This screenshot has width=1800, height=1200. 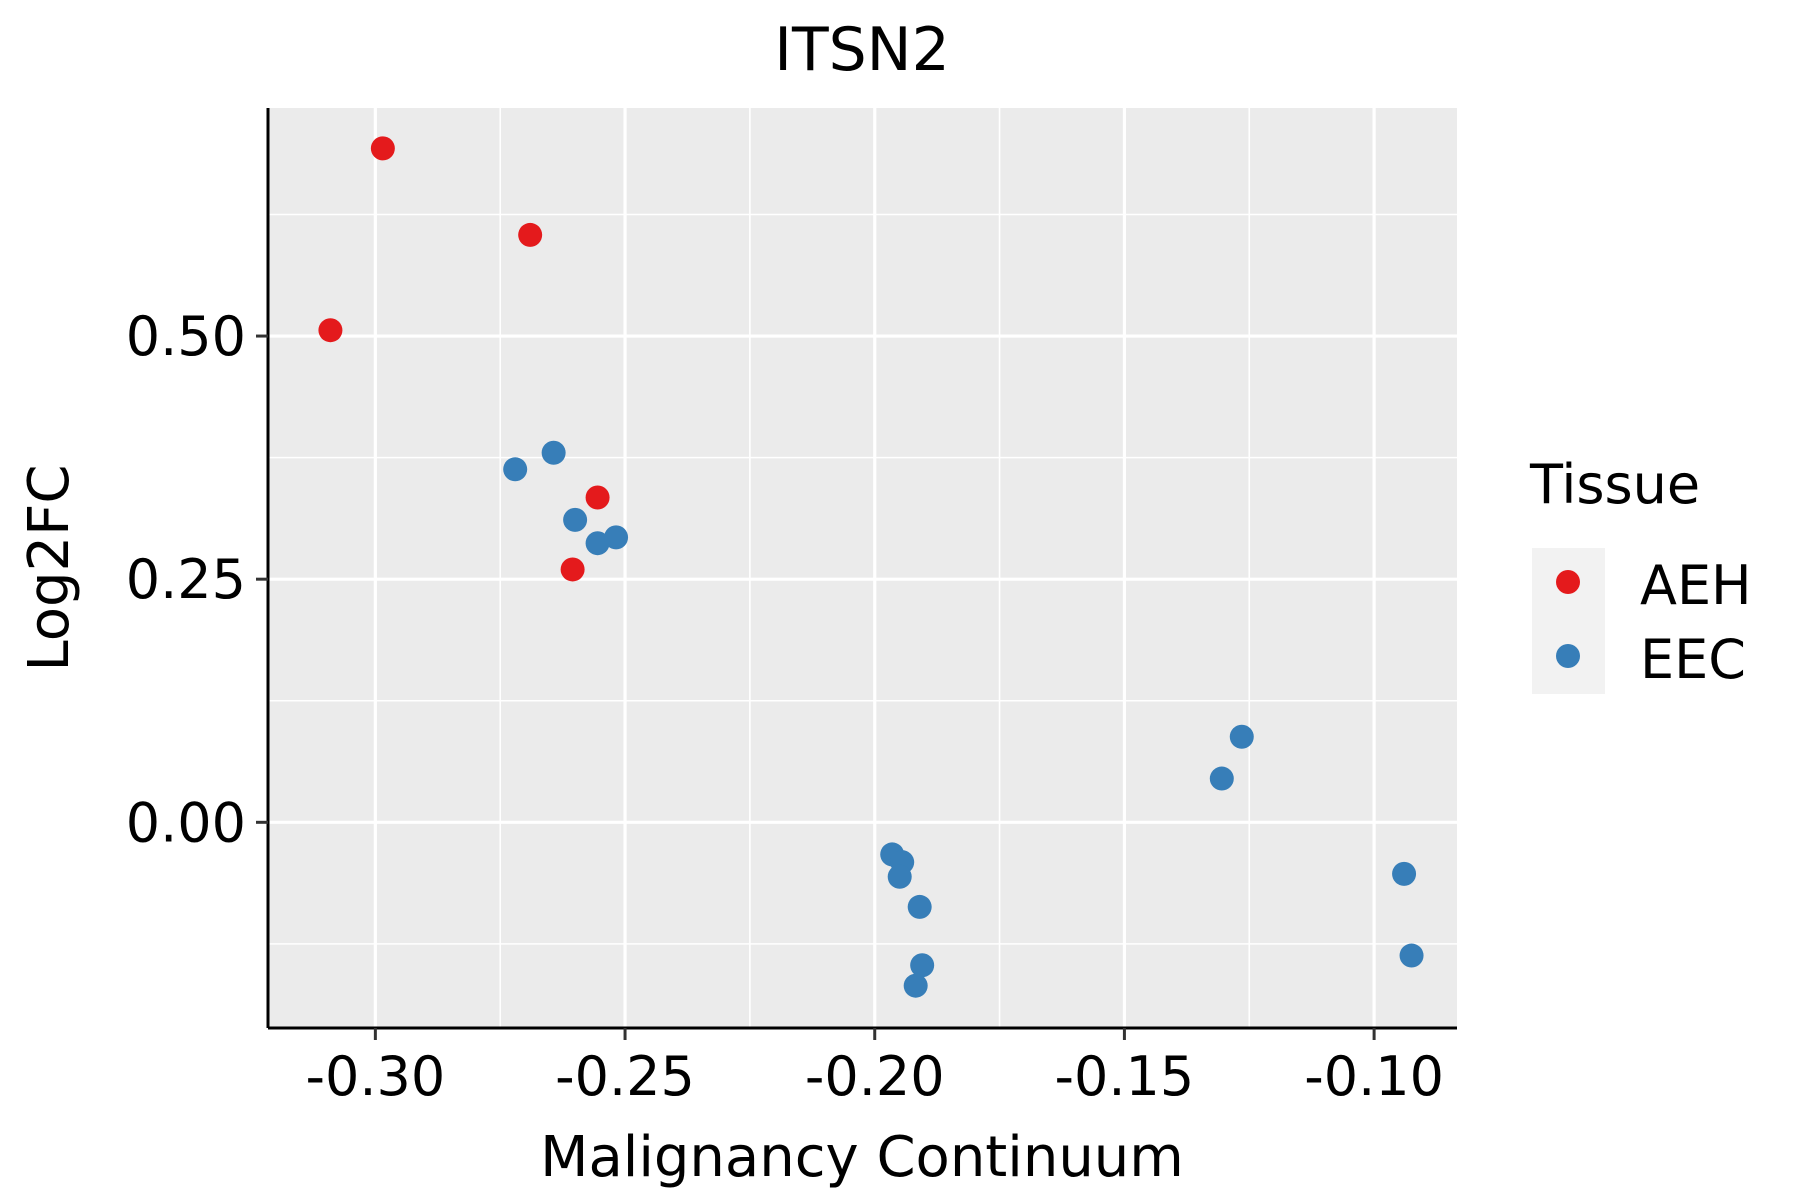 What do you see at coordinates (186, 822) in the screenshot?
I see `y-tick-label: 0.00` at bounding box center [186, 822].